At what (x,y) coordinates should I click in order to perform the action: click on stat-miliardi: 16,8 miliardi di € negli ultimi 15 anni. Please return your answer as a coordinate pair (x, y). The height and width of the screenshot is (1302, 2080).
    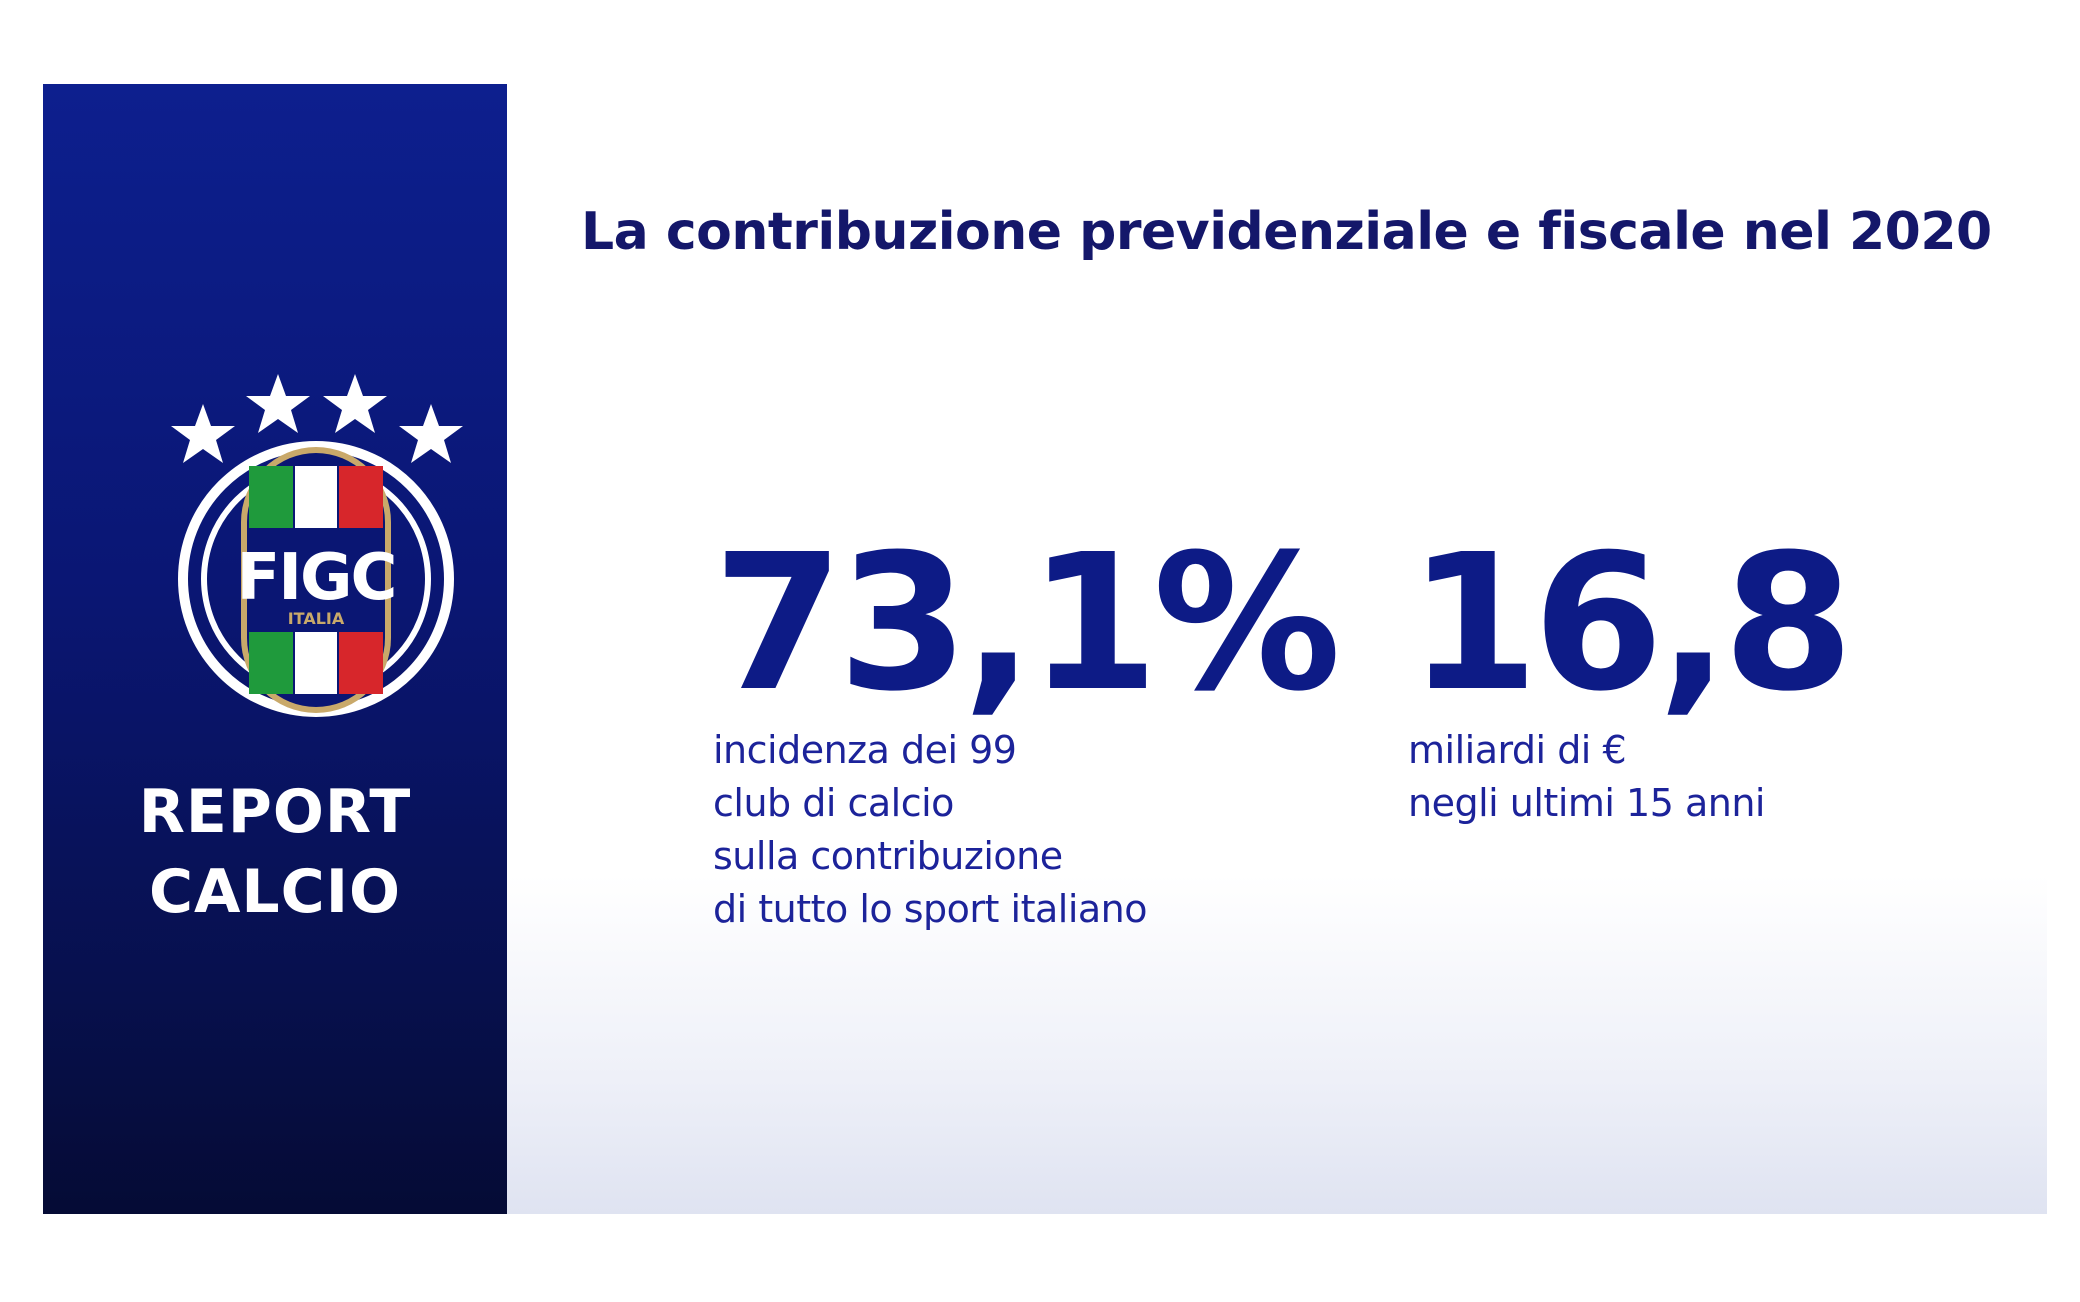
    Looking at the image, I should click on (1631, 672).